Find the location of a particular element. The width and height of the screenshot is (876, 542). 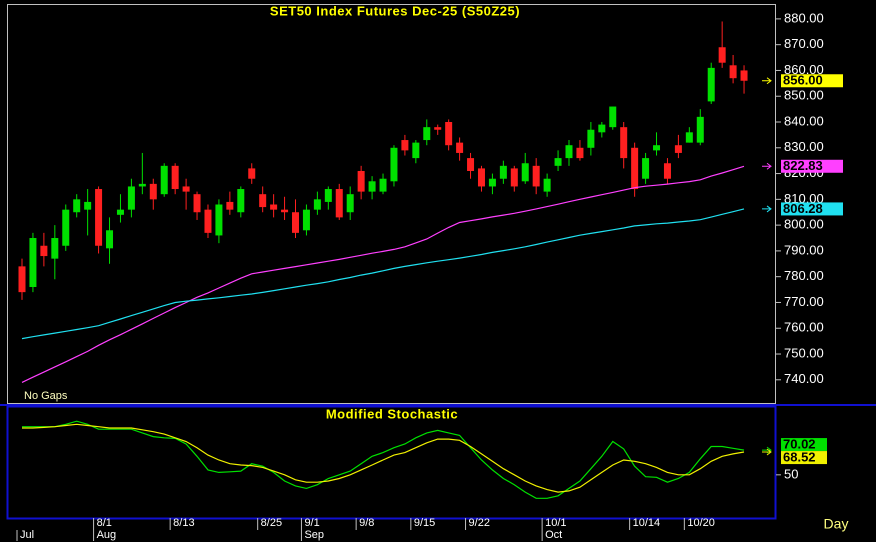

x-tick-label: 8/25 is located at coordinates (271, 523).